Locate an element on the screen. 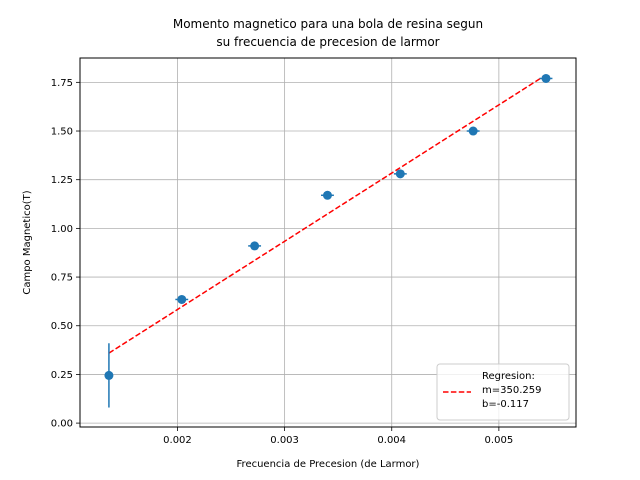  x-tick-label: 0.005 is located at coordinates (499, 440).